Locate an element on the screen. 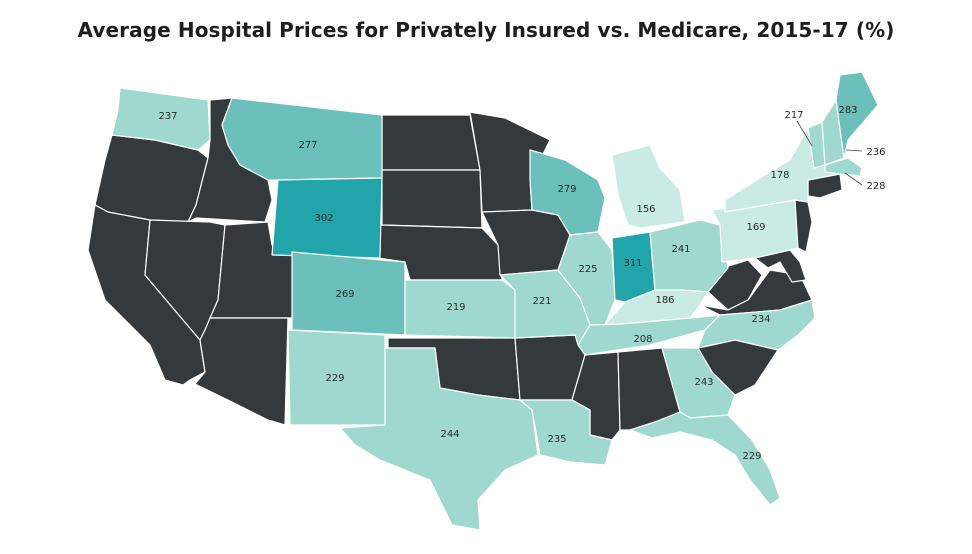  label-indiana: 311 is located at coordinates (632, 263).